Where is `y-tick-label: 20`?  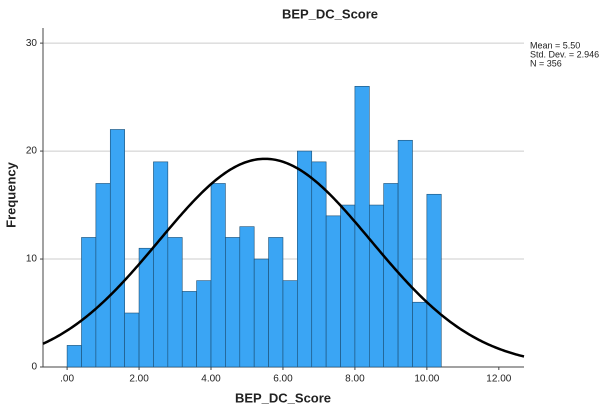 y-tick-label: 20 is located at coordinates (32, 151).